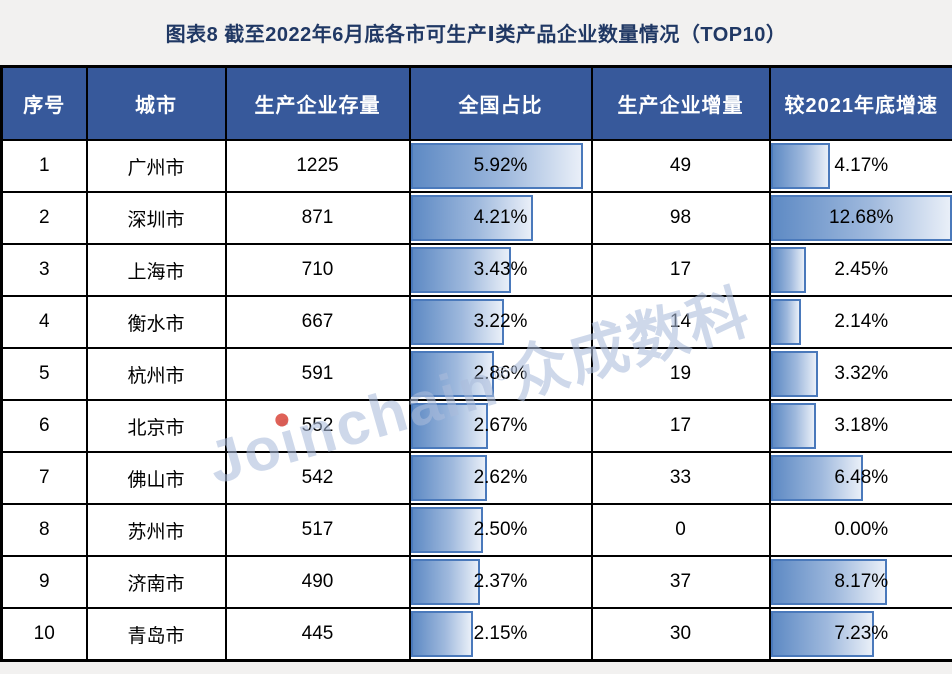  What do you see at coordinates (44, 270) in the screenshot?
I see `rank-cell: 3` at bounding box center [44, 270].